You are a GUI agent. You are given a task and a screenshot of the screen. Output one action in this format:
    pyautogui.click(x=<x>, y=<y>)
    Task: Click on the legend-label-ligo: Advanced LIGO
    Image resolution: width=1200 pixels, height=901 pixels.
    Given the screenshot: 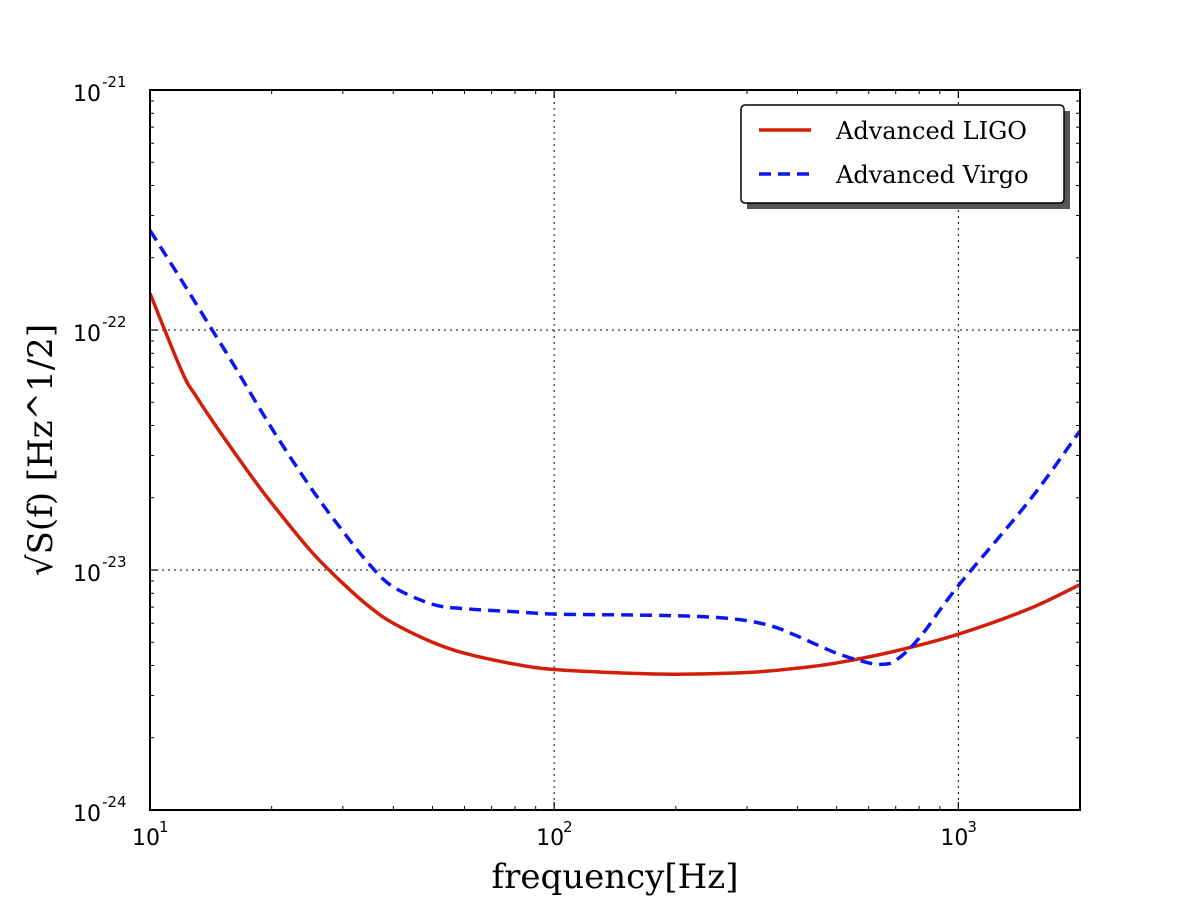 What is the action you would take?
    pyautogui.click(x=931, y=131)
    